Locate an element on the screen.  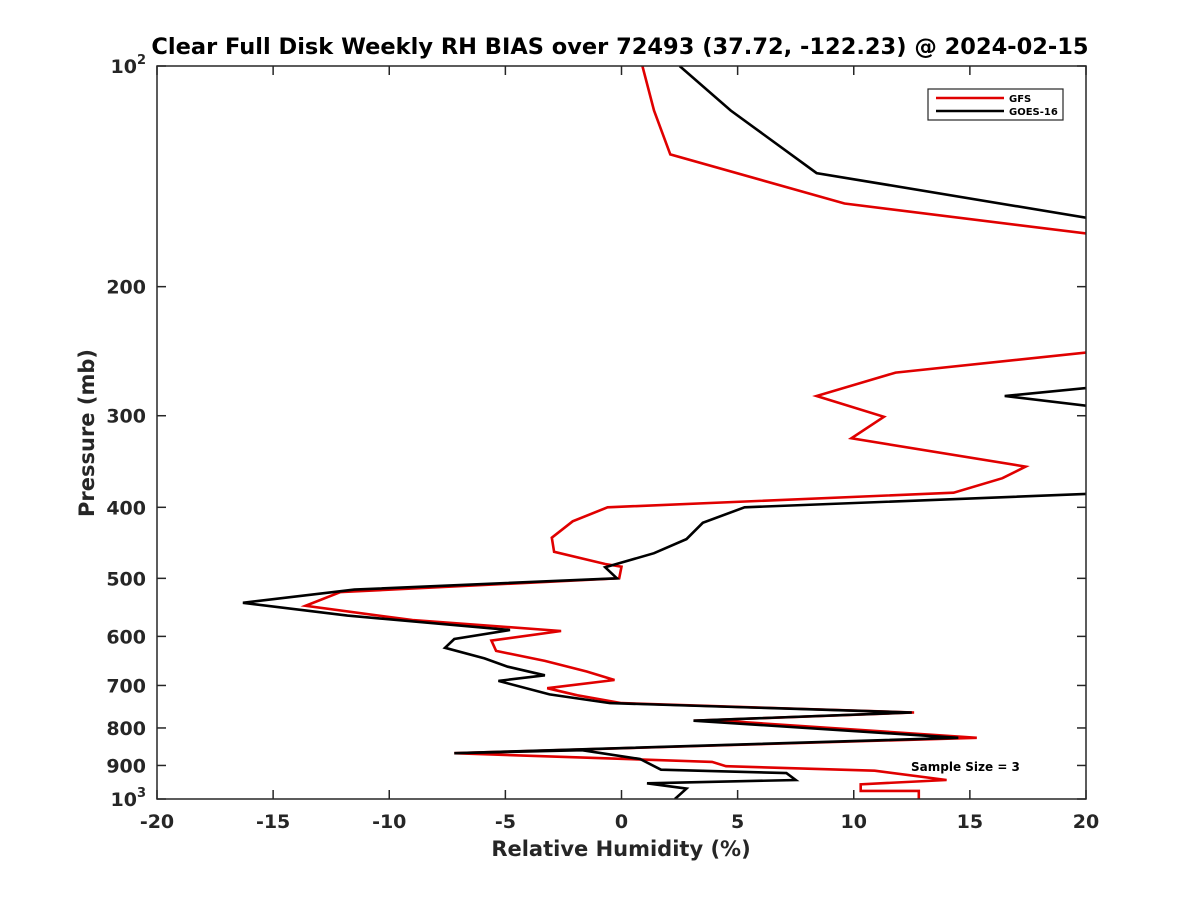
y-tick-label: 800 is located at coordinates (126, 729).